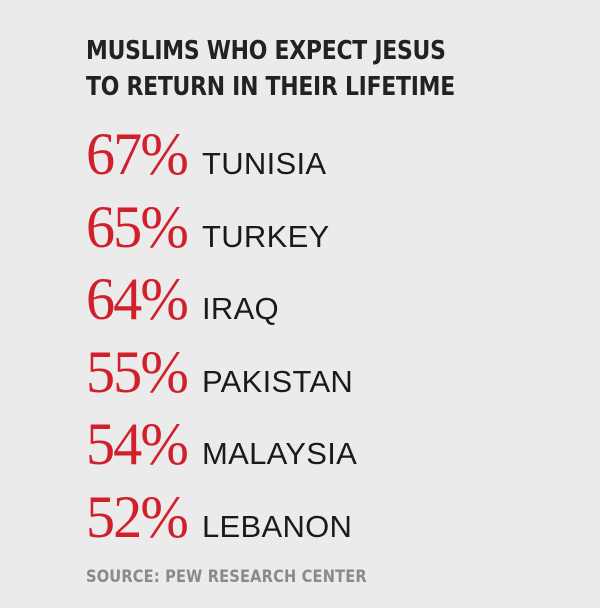 Image resolution: width=600 pixels, height=608 pixels. I want to click on chart-title-line-1: MUSLIMS WHO EXPECT JESUS, so click(266, 51).